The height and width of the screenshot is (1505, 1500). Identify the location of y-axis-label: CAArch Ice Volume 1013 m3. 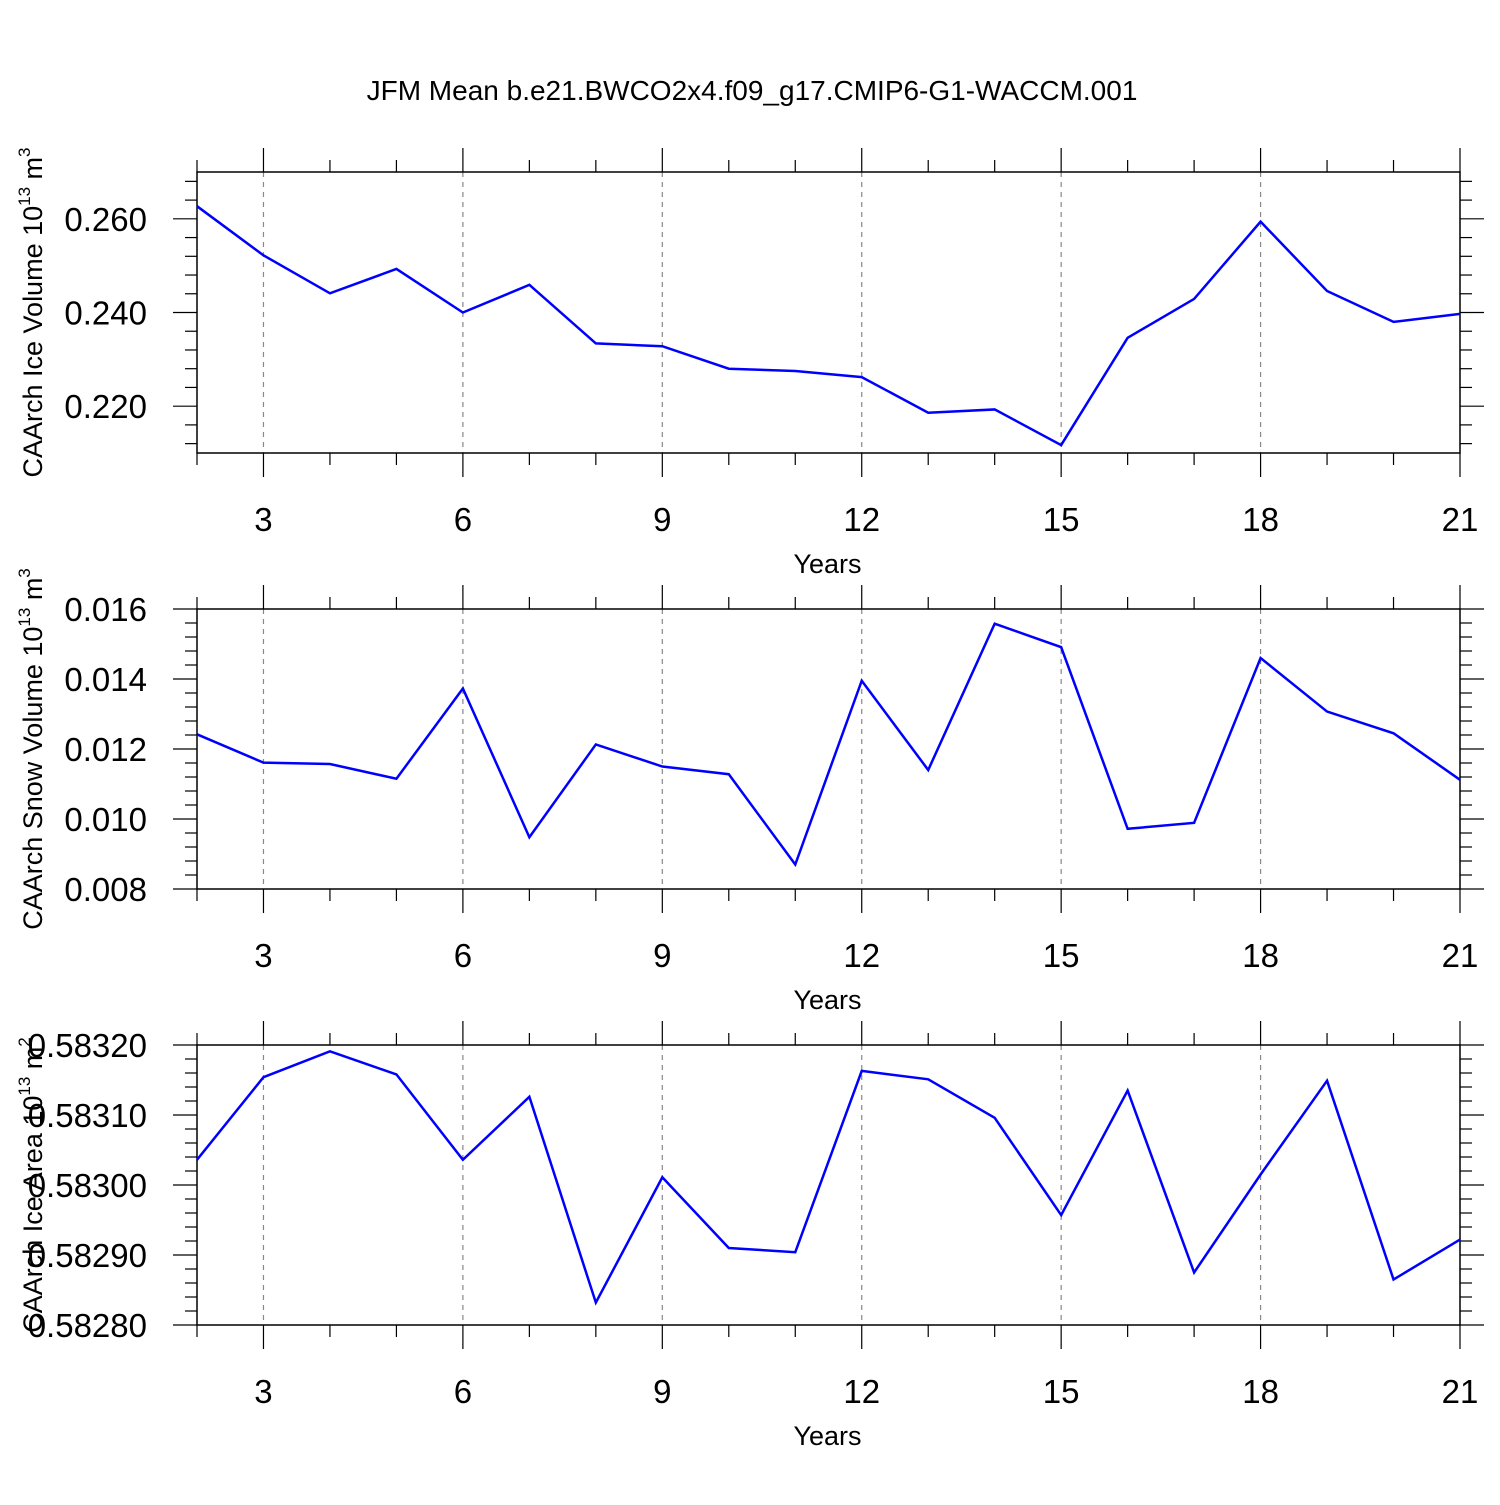
(31, 312).